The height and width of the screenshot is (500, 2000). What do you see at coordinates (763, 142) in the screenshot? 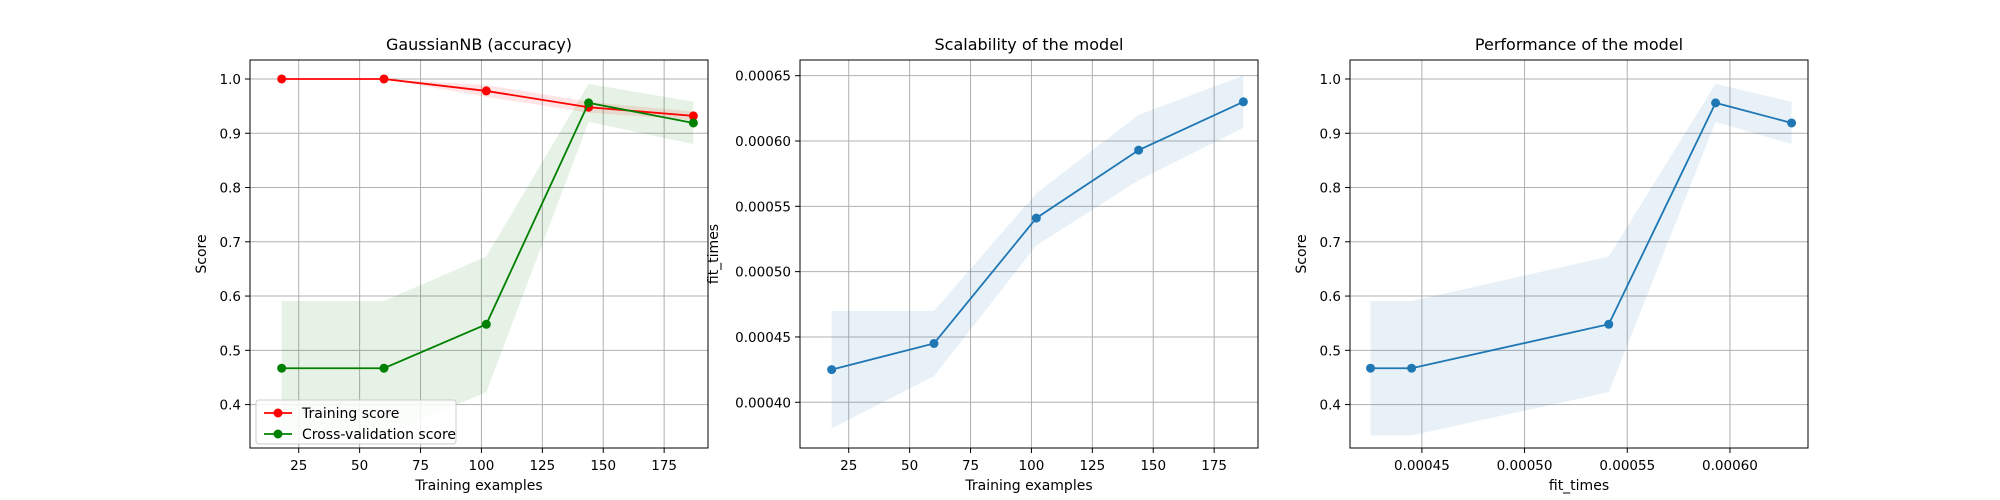
I see `y-tick-label: 0.00060` at bounding box center [763, 142].